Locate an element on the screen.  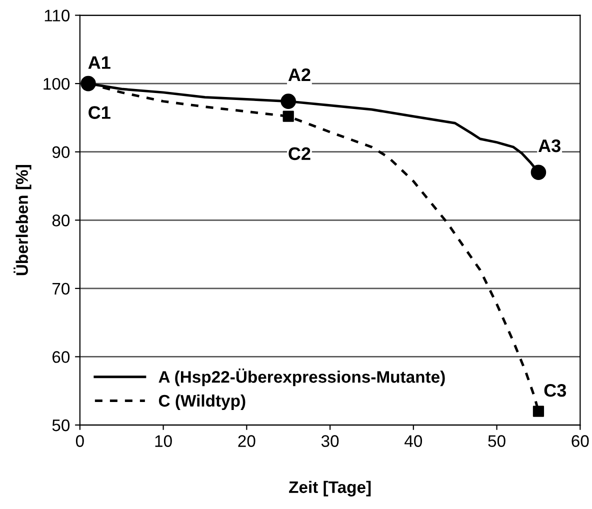
y-axis-title: Überleben [%] is located at coordinates (23, 220).